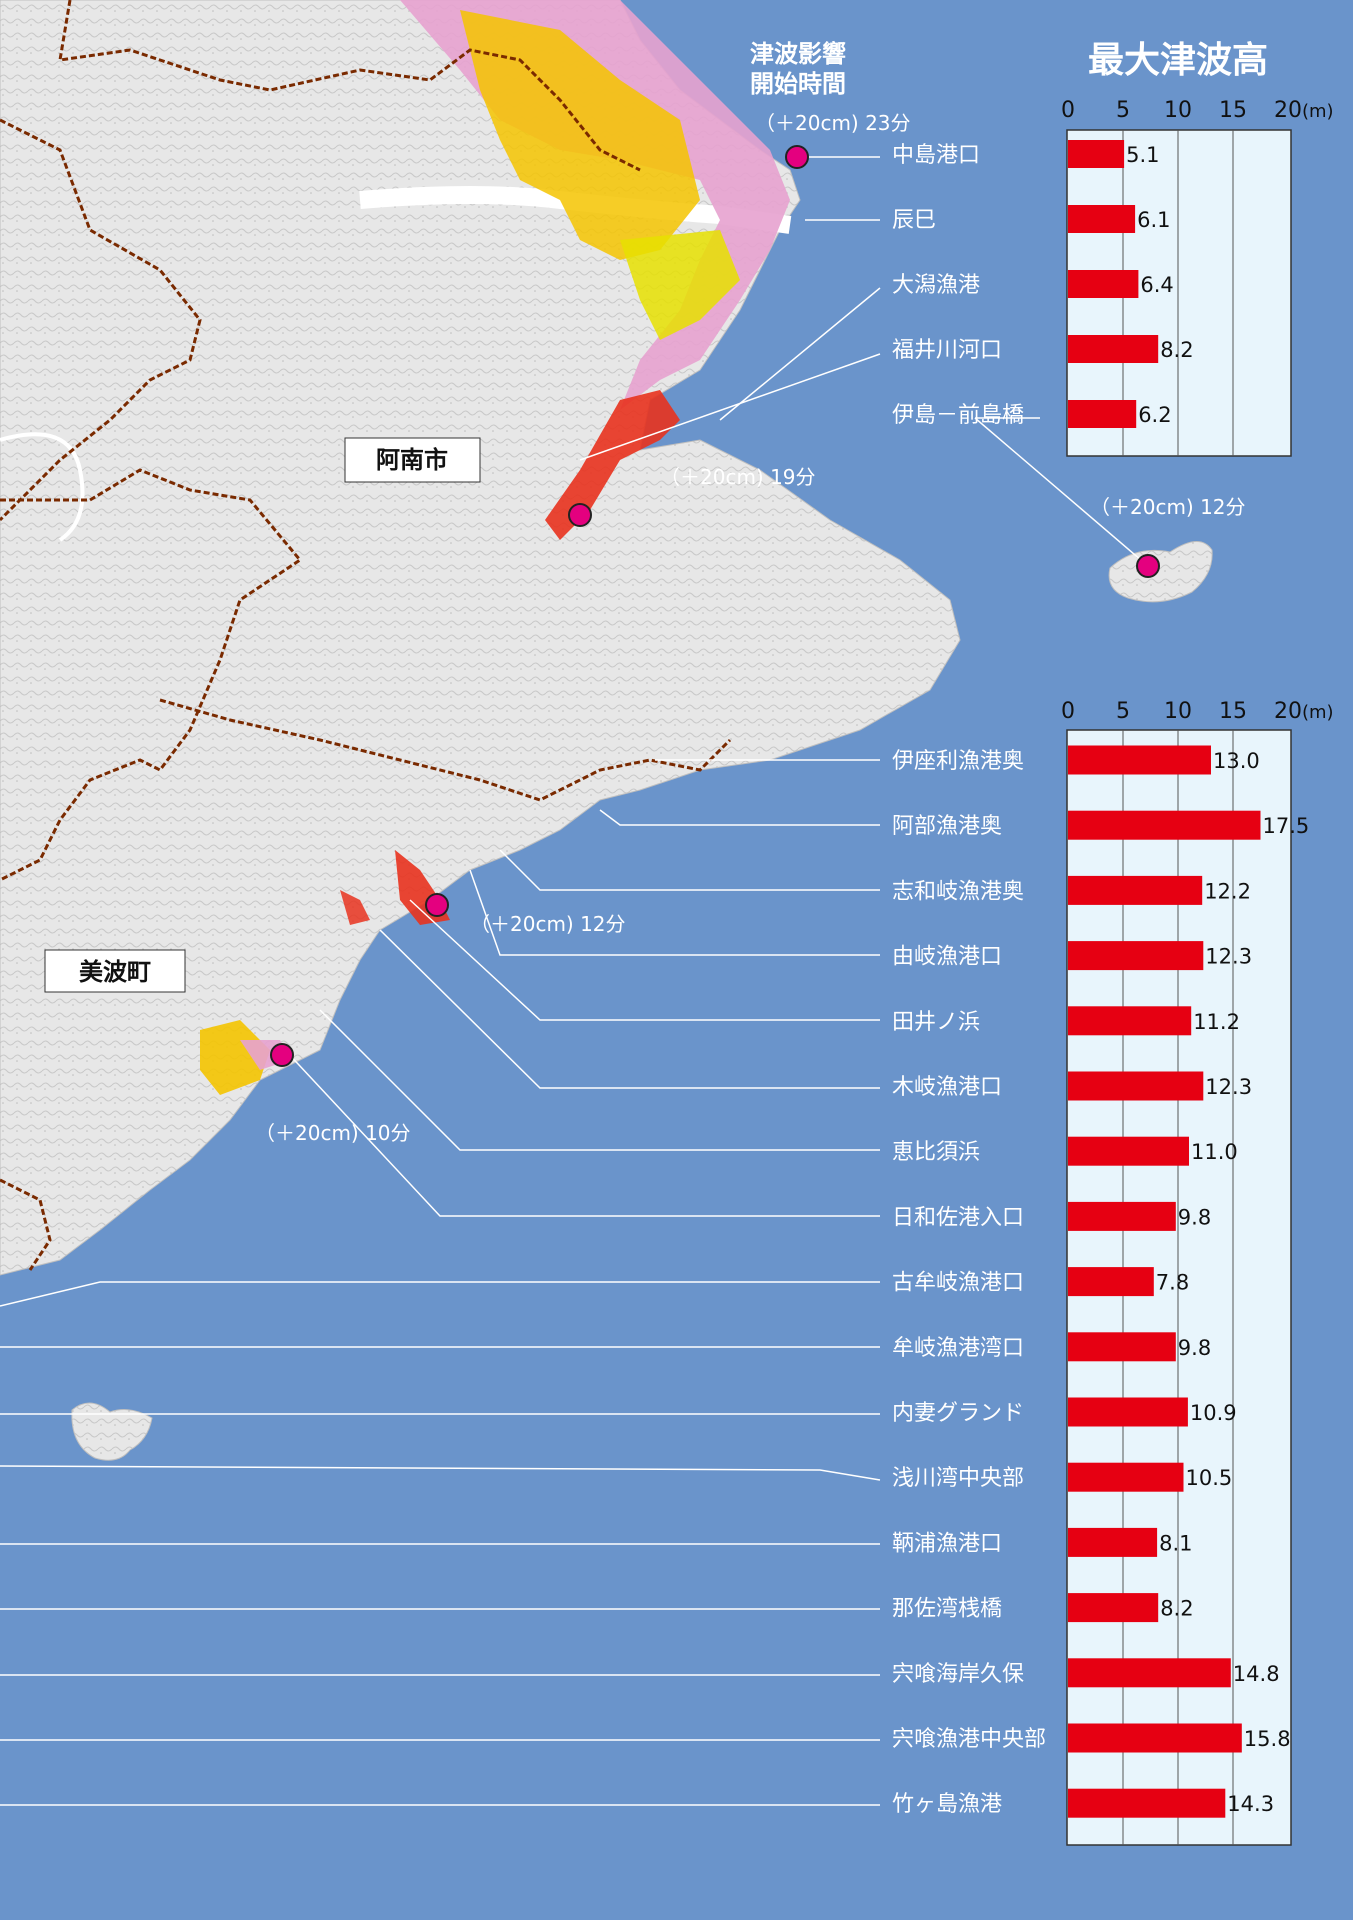 The width and height of the screenshot is (1353, 1920). I want to click on category-label: 宍喰漁港中央部, so click(969, 1739).